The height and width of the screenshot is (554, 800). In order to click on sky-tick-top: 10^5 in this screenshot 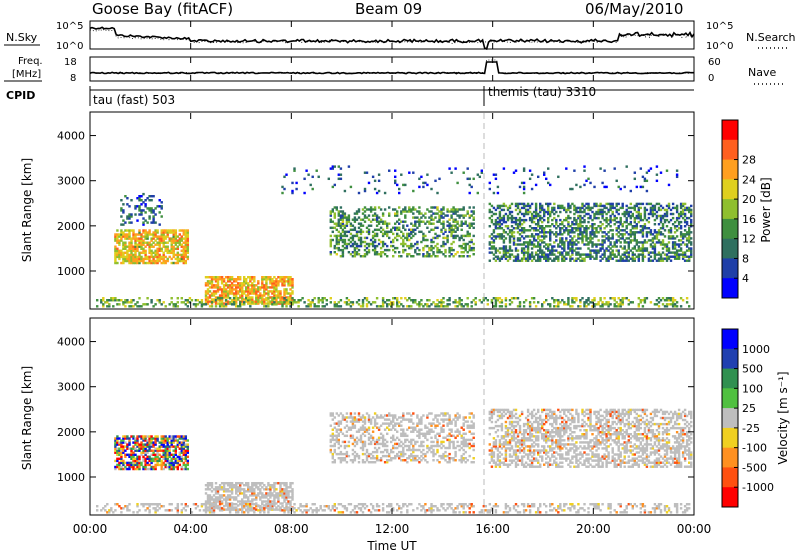, I will do `click(69, 26)`.